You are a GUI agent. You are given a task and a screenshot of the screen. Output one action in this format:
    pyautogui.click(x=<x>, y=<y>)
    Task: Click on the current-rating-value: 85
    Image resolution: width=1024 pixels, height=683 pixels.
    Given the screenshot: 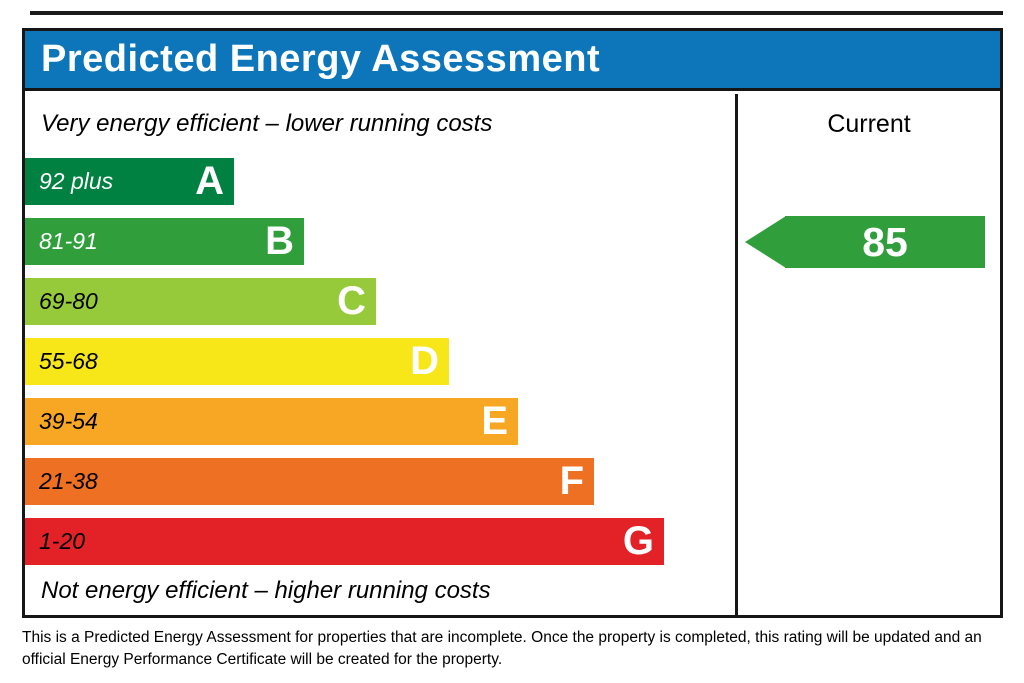 What is the action you would take?
    pyautogui.click(x=885, y=241)
    